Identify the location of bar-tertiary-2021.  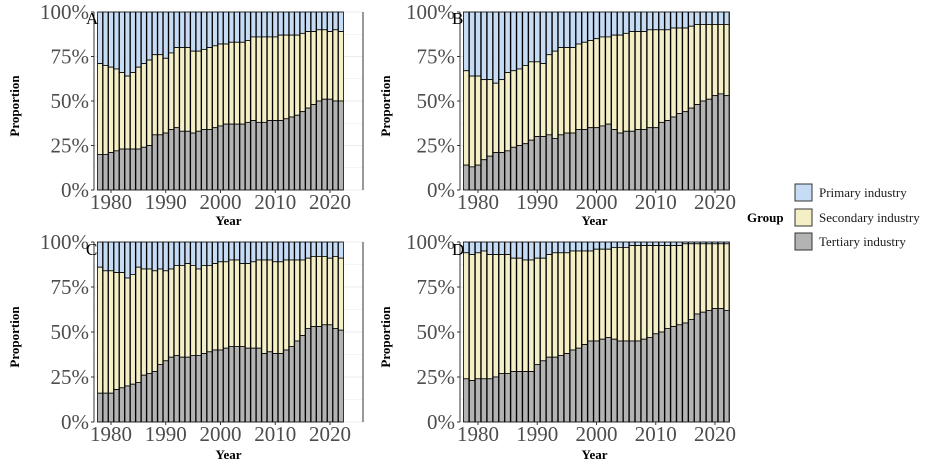
(720, 365).